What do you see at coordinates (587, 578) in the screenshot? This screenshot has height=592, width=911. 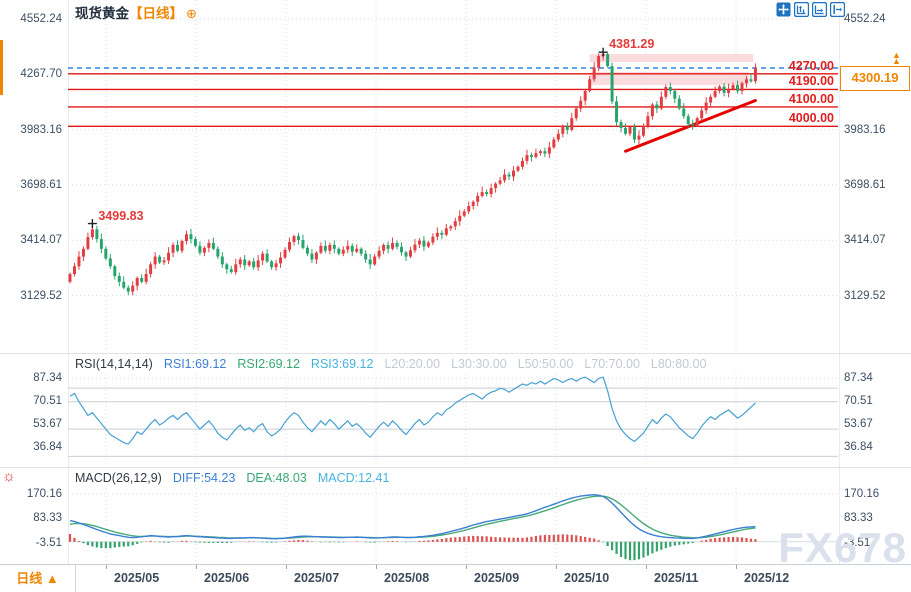 I see `date-label: 2025/10` at bounding box center [587, 578].